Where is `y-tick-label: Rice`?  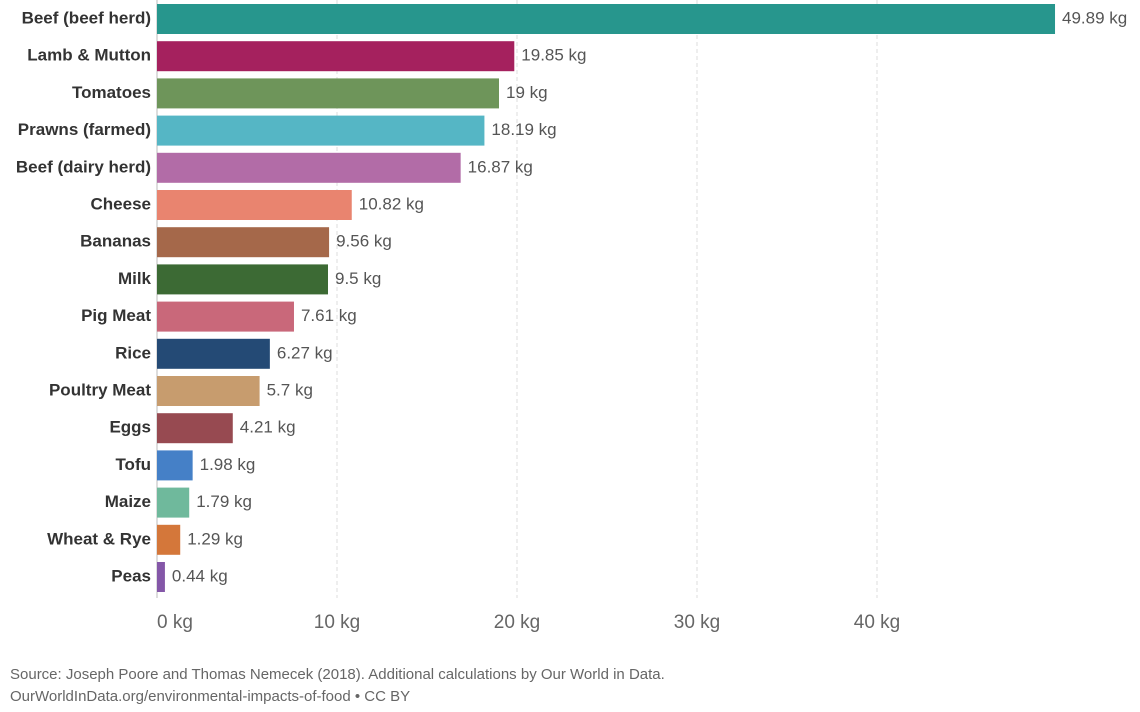
y-tick-label: Rice is located at coordinates (133, 352).